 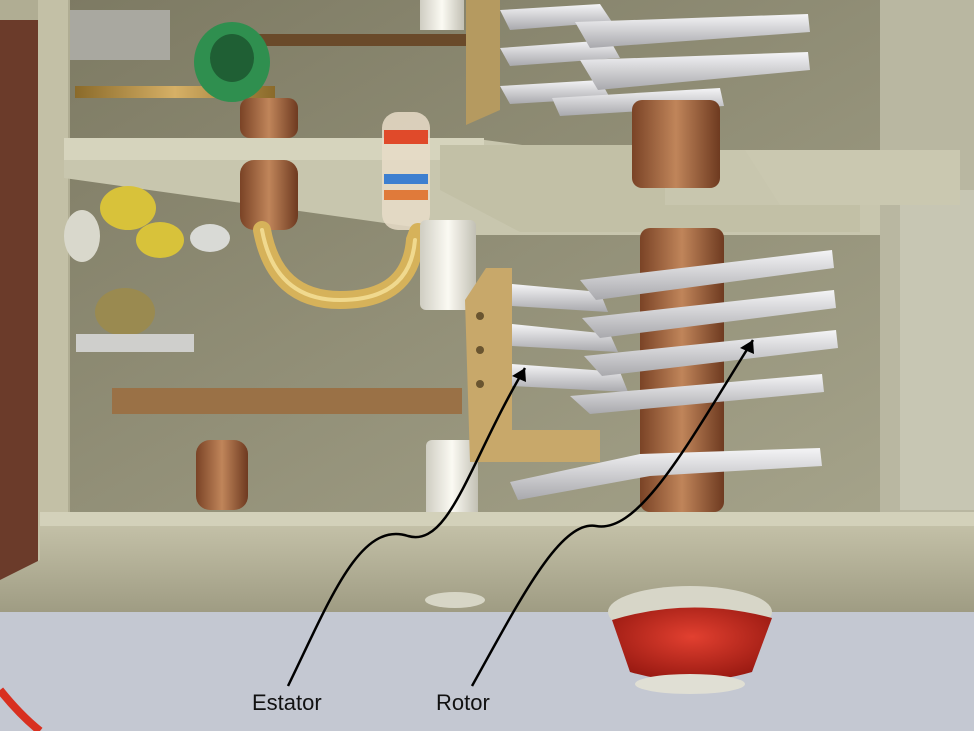 I want to click on stator-plates-lower, so click(x=570, y=338).